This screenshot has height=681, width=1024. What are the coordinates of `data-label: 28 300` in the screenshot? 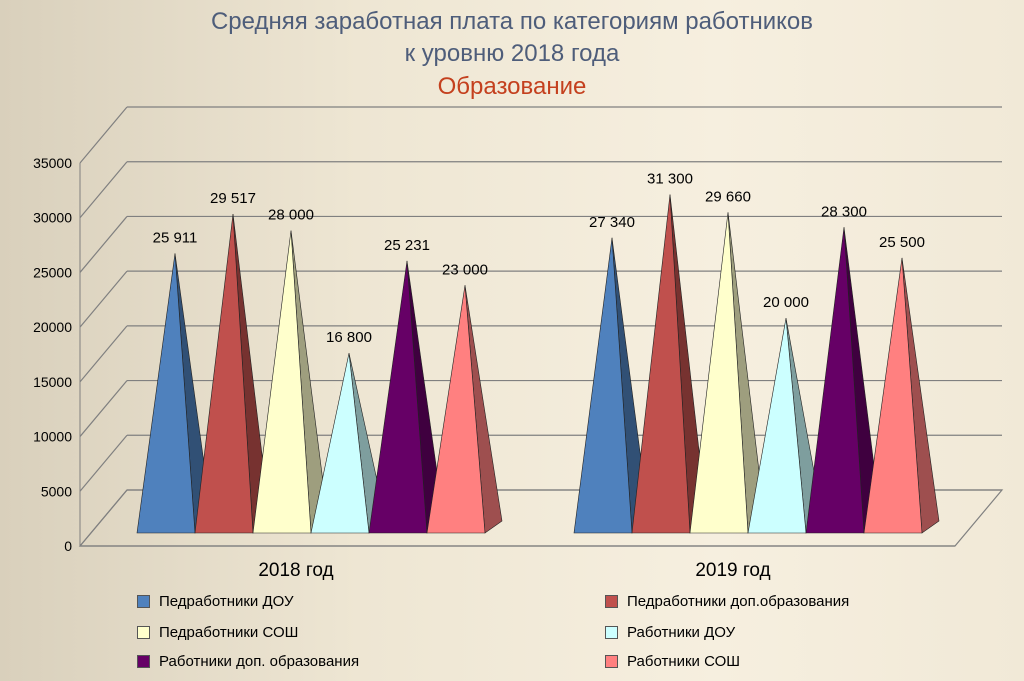 It's located at (844, 211).